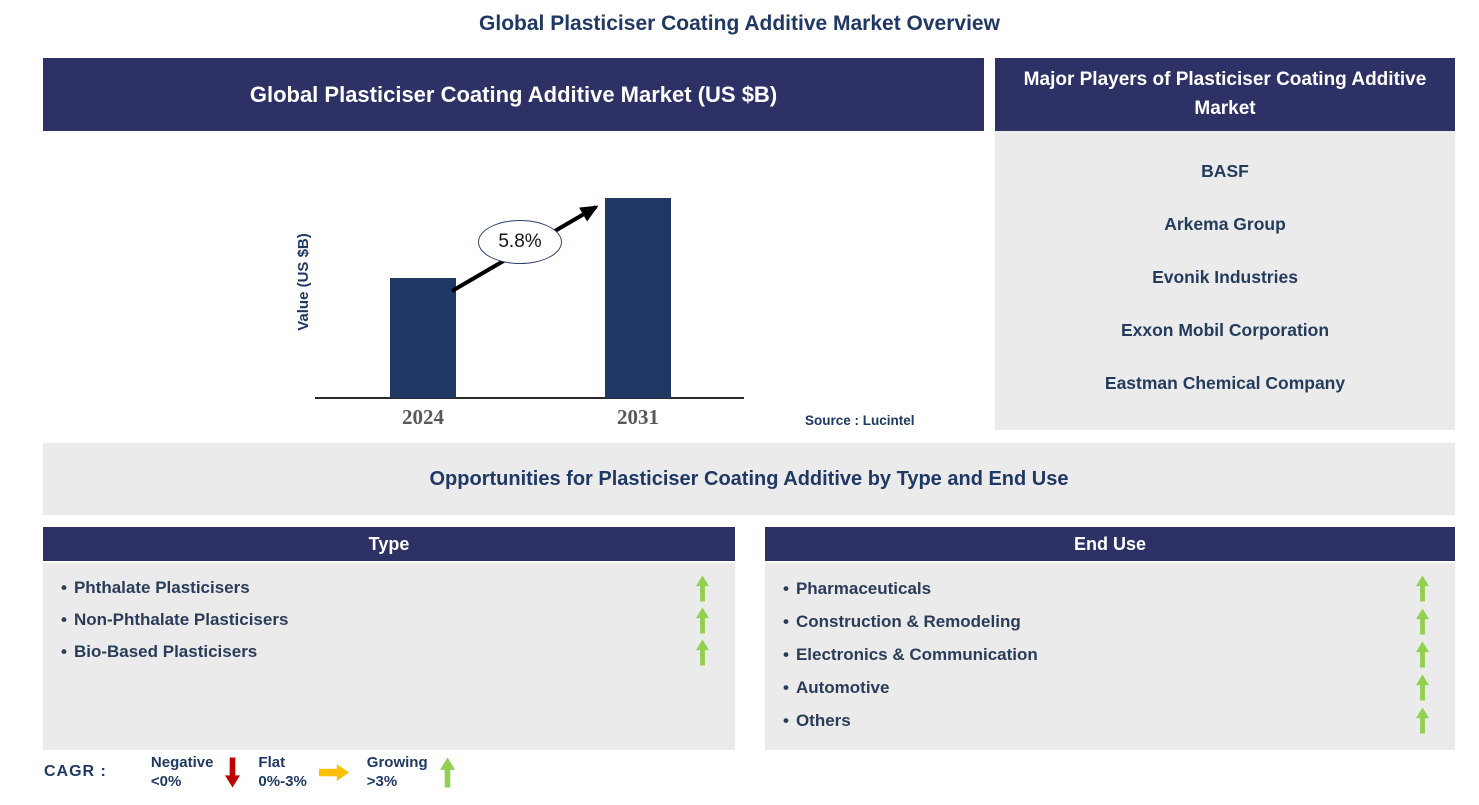 The image size is (1479, 805). What do you see at coordinates (1110, 687) in the screenshot?
I see `end-use-item: • Automotive` at bounding box center [1110, 687].